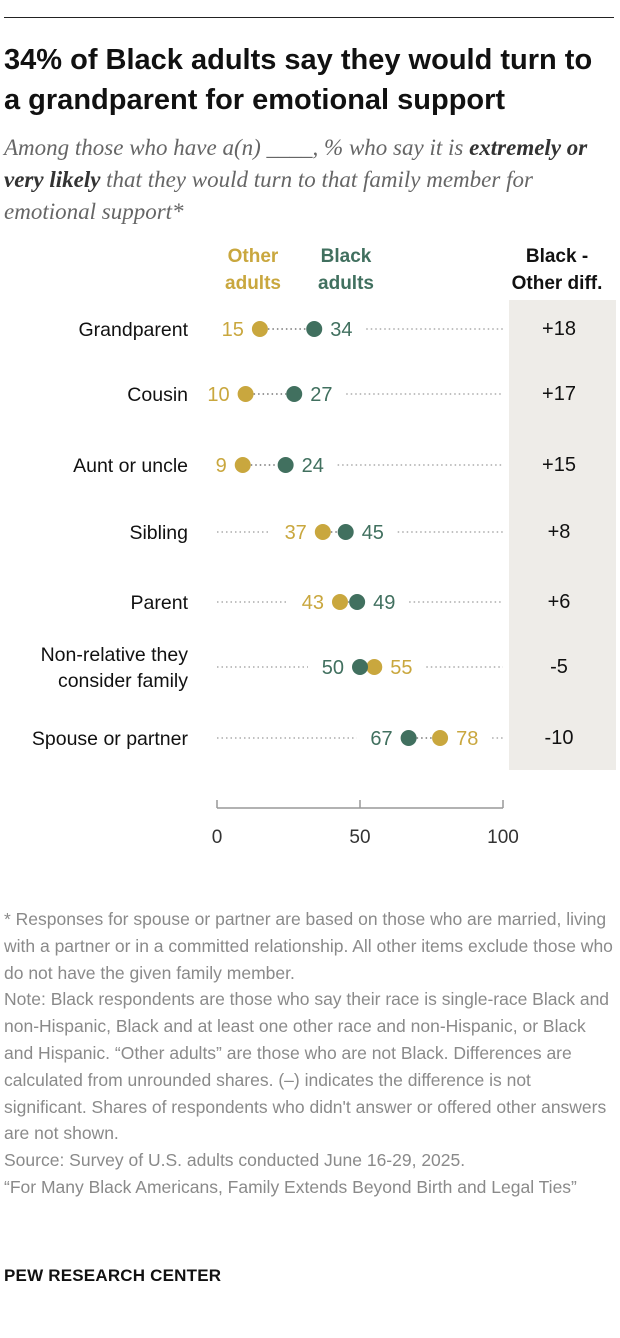  I want to click on top-rule, so click(309, 17).